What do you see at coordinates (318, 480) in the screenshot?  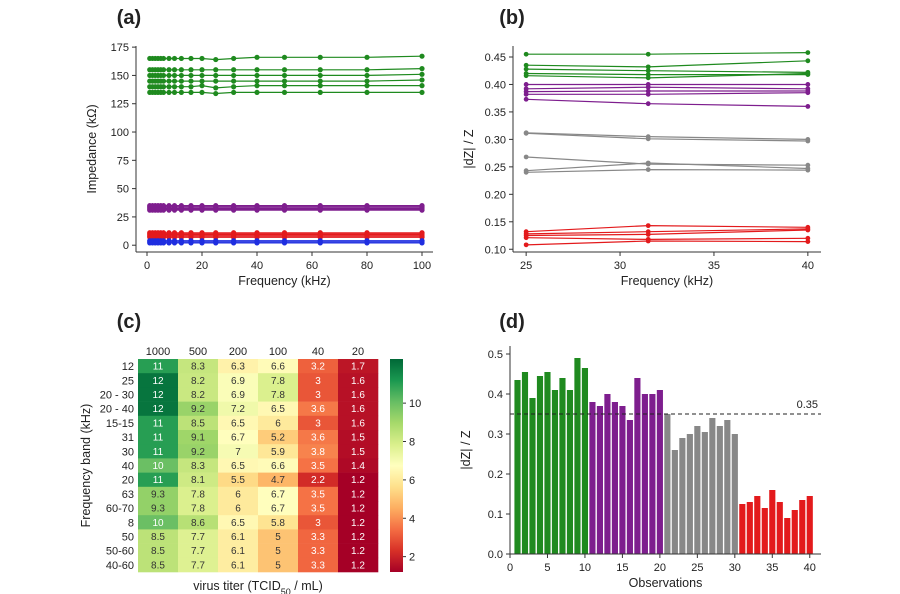 I see `heatmap-cell-label: 2.2` at bounding box center [318, 480].